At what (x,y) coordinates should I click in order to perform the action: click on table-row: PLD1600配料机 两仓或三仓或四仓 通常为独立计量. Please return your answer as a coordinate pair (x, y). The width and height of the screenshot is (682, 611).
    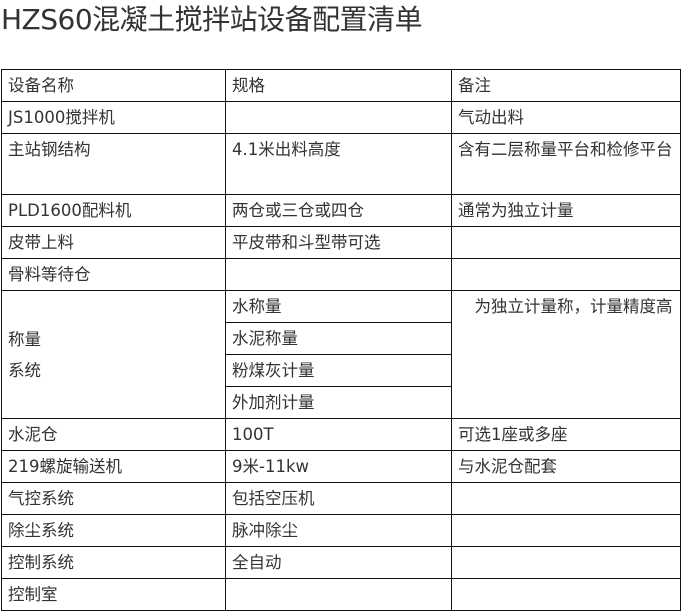
    Looking at the image, I should click on (341, 210).